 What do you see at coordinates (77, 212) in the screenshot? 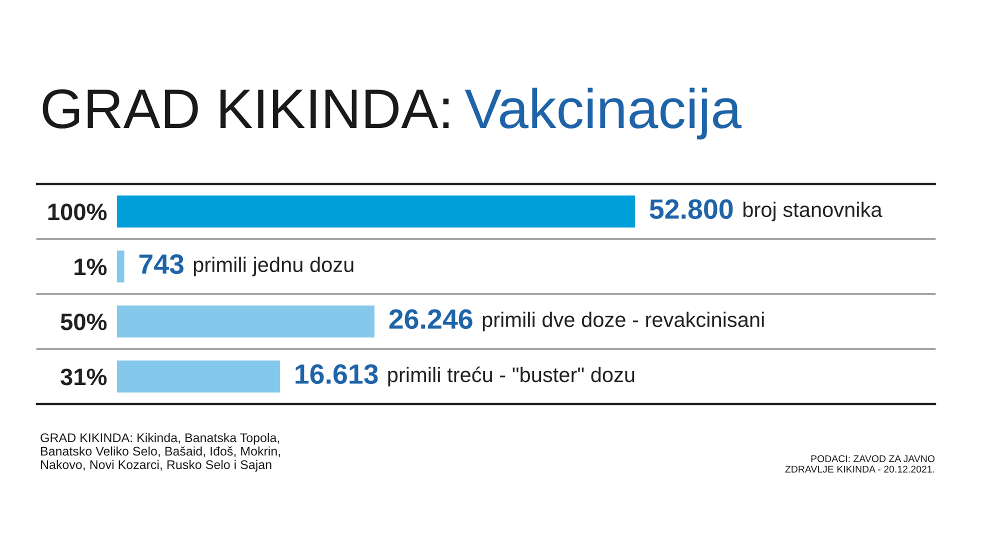
I see `y-tick-label: 100%` at bounding box center [77, 212].